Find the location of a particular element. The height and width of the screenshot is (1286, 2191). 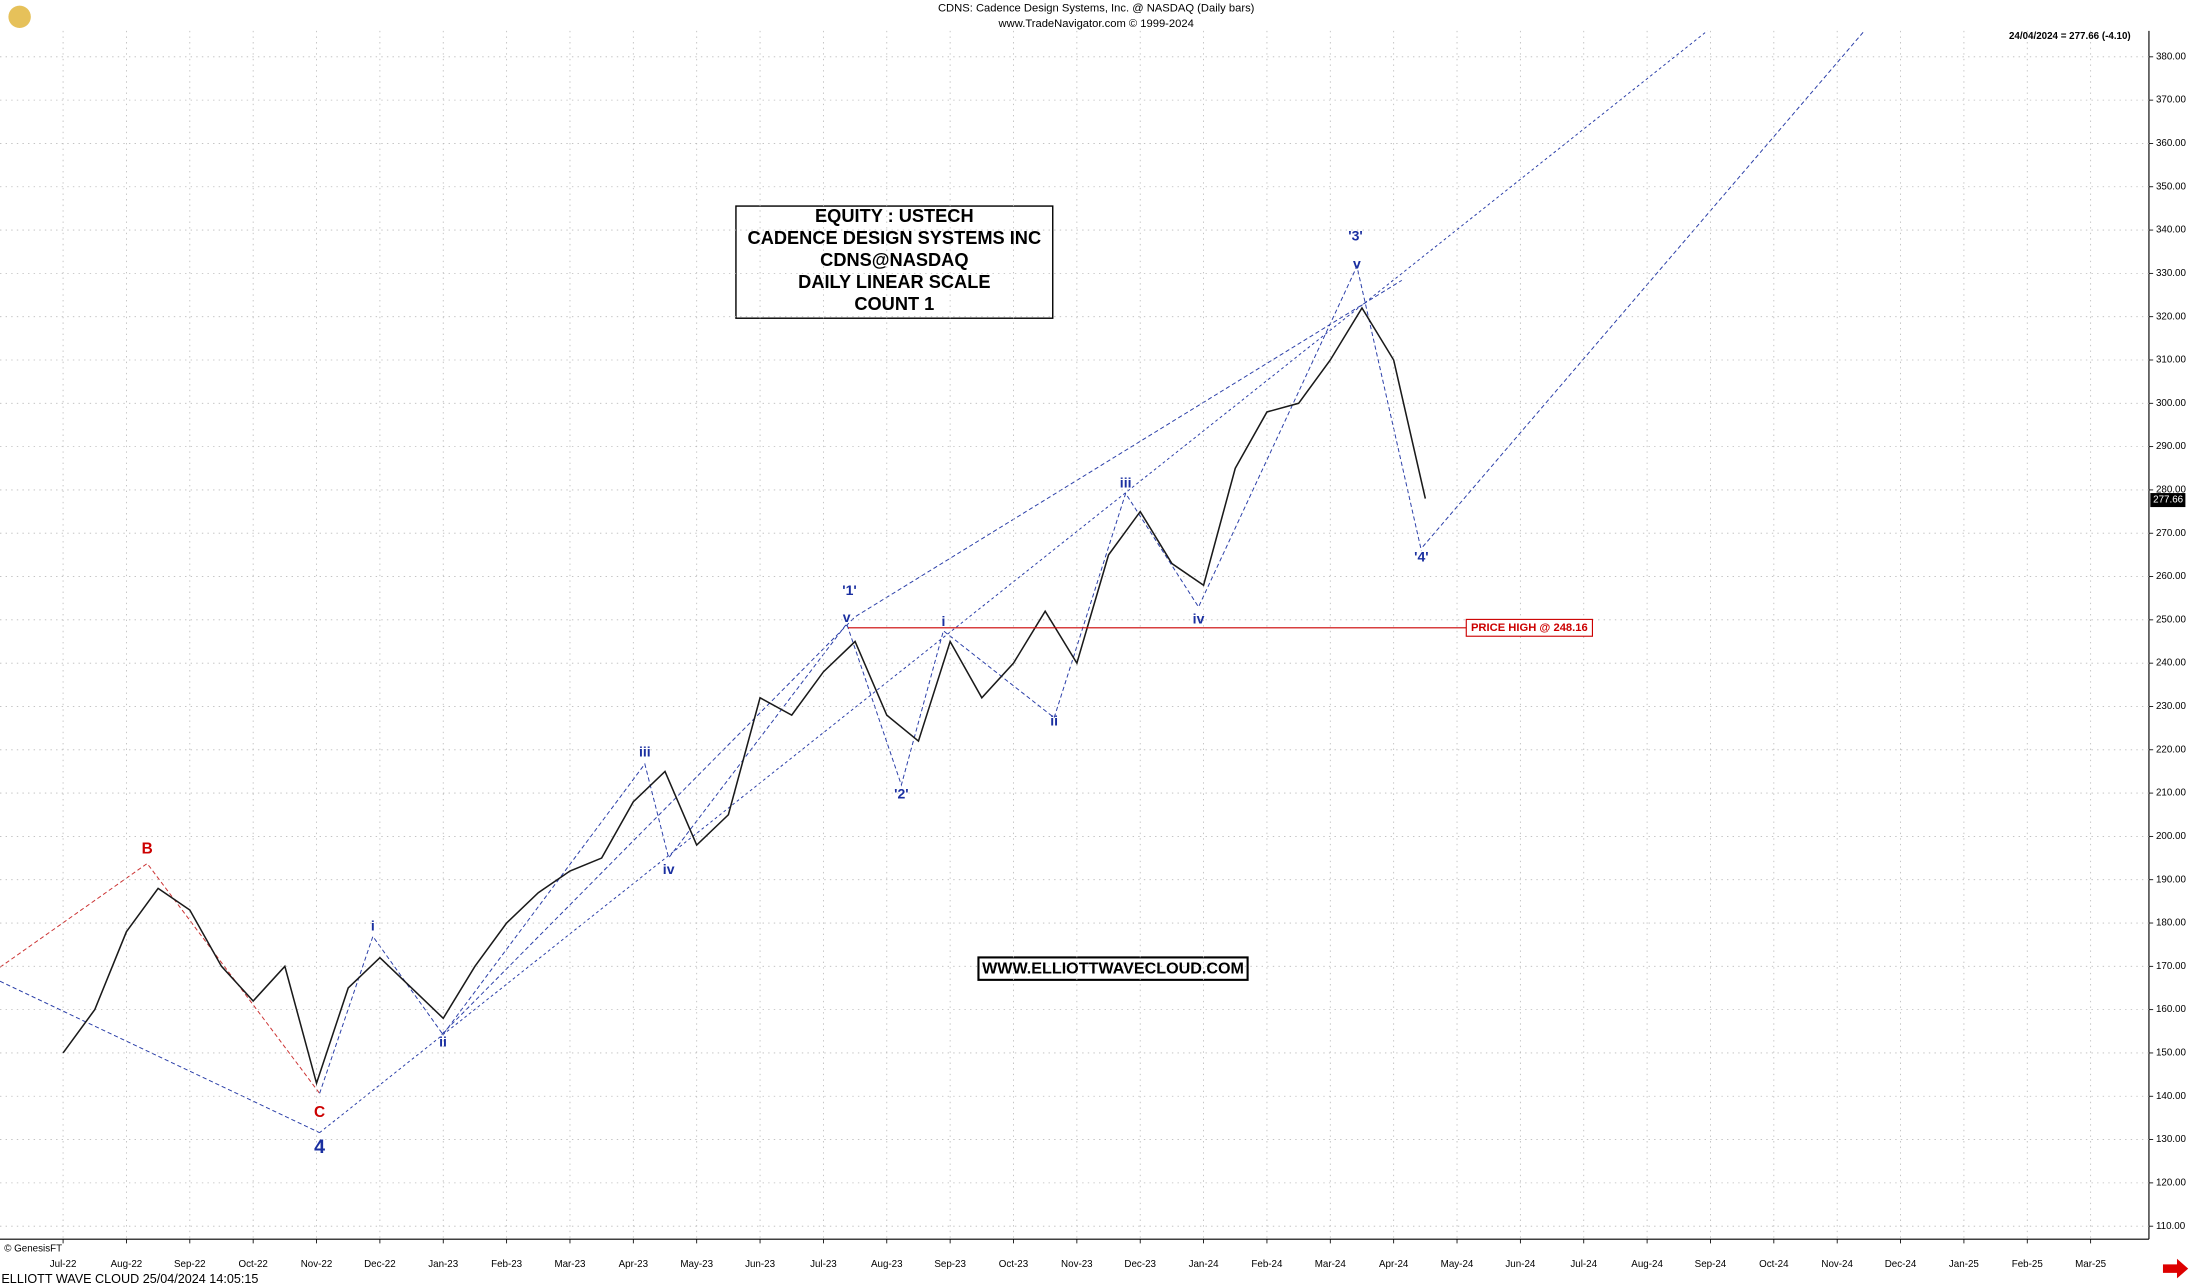

x-tick-label: Jul-23 is located at coordinates (823, 1264).